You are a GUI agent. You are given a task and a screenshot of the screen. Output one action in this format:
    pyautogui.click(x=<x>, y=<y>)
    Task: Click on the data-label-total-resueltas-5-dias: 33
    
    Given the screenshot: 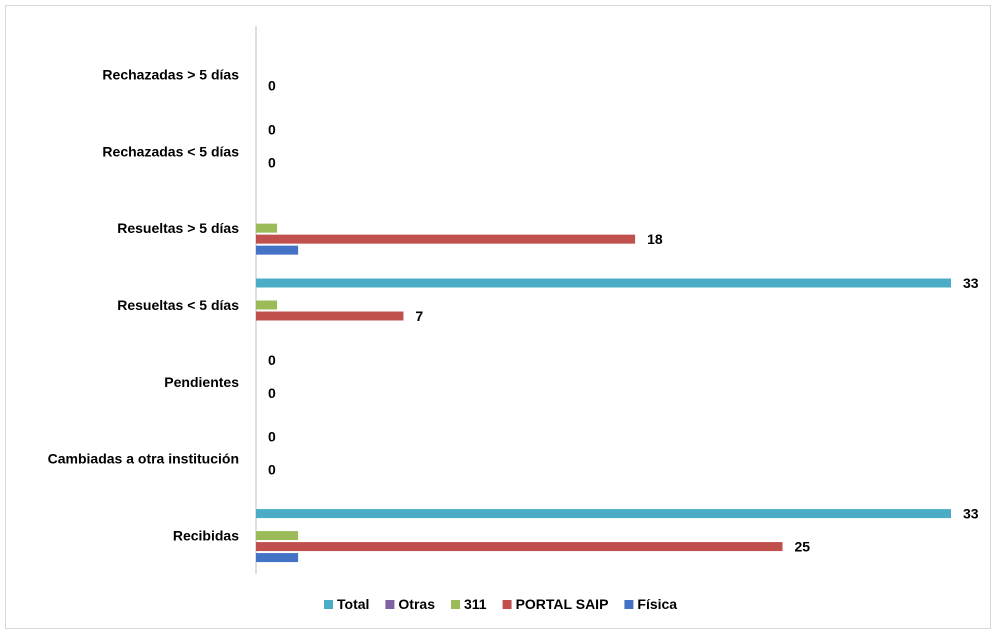 What is the action you would take?
    pyautogui.click(x=971, y=283)
    